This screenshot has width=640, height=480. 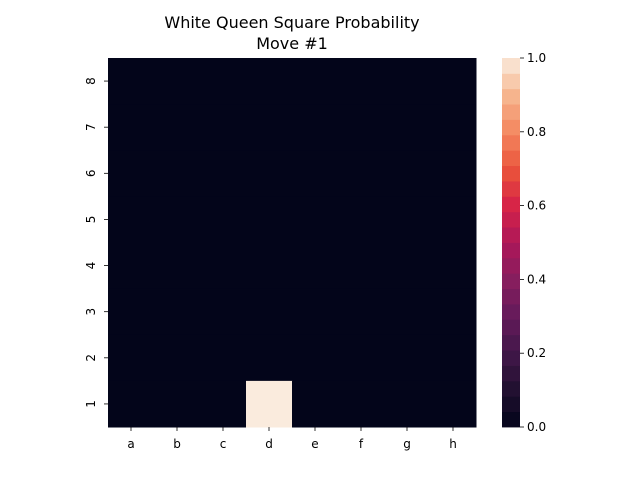 I want to click on heatmap-cell-d3, so click(x=269, y=312).